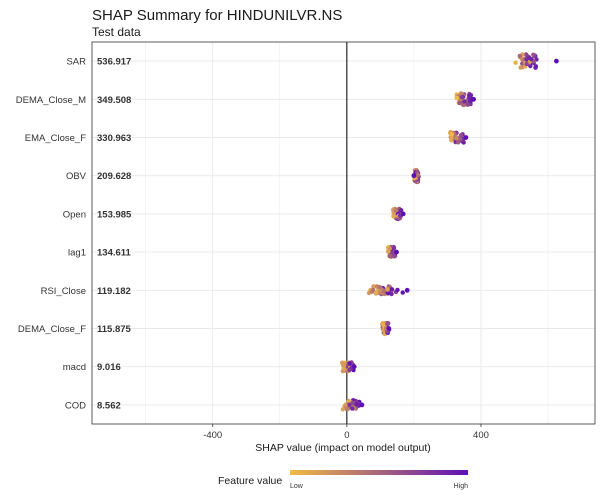  I want to click on x-axis-title: SHAP value (impact on model output), so click(342, 448).